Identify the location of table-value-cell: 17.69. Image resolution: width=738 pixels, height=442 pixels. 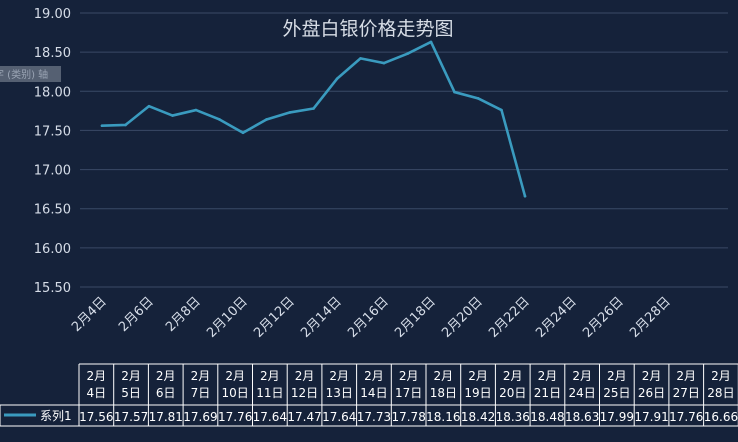
(200, 417).